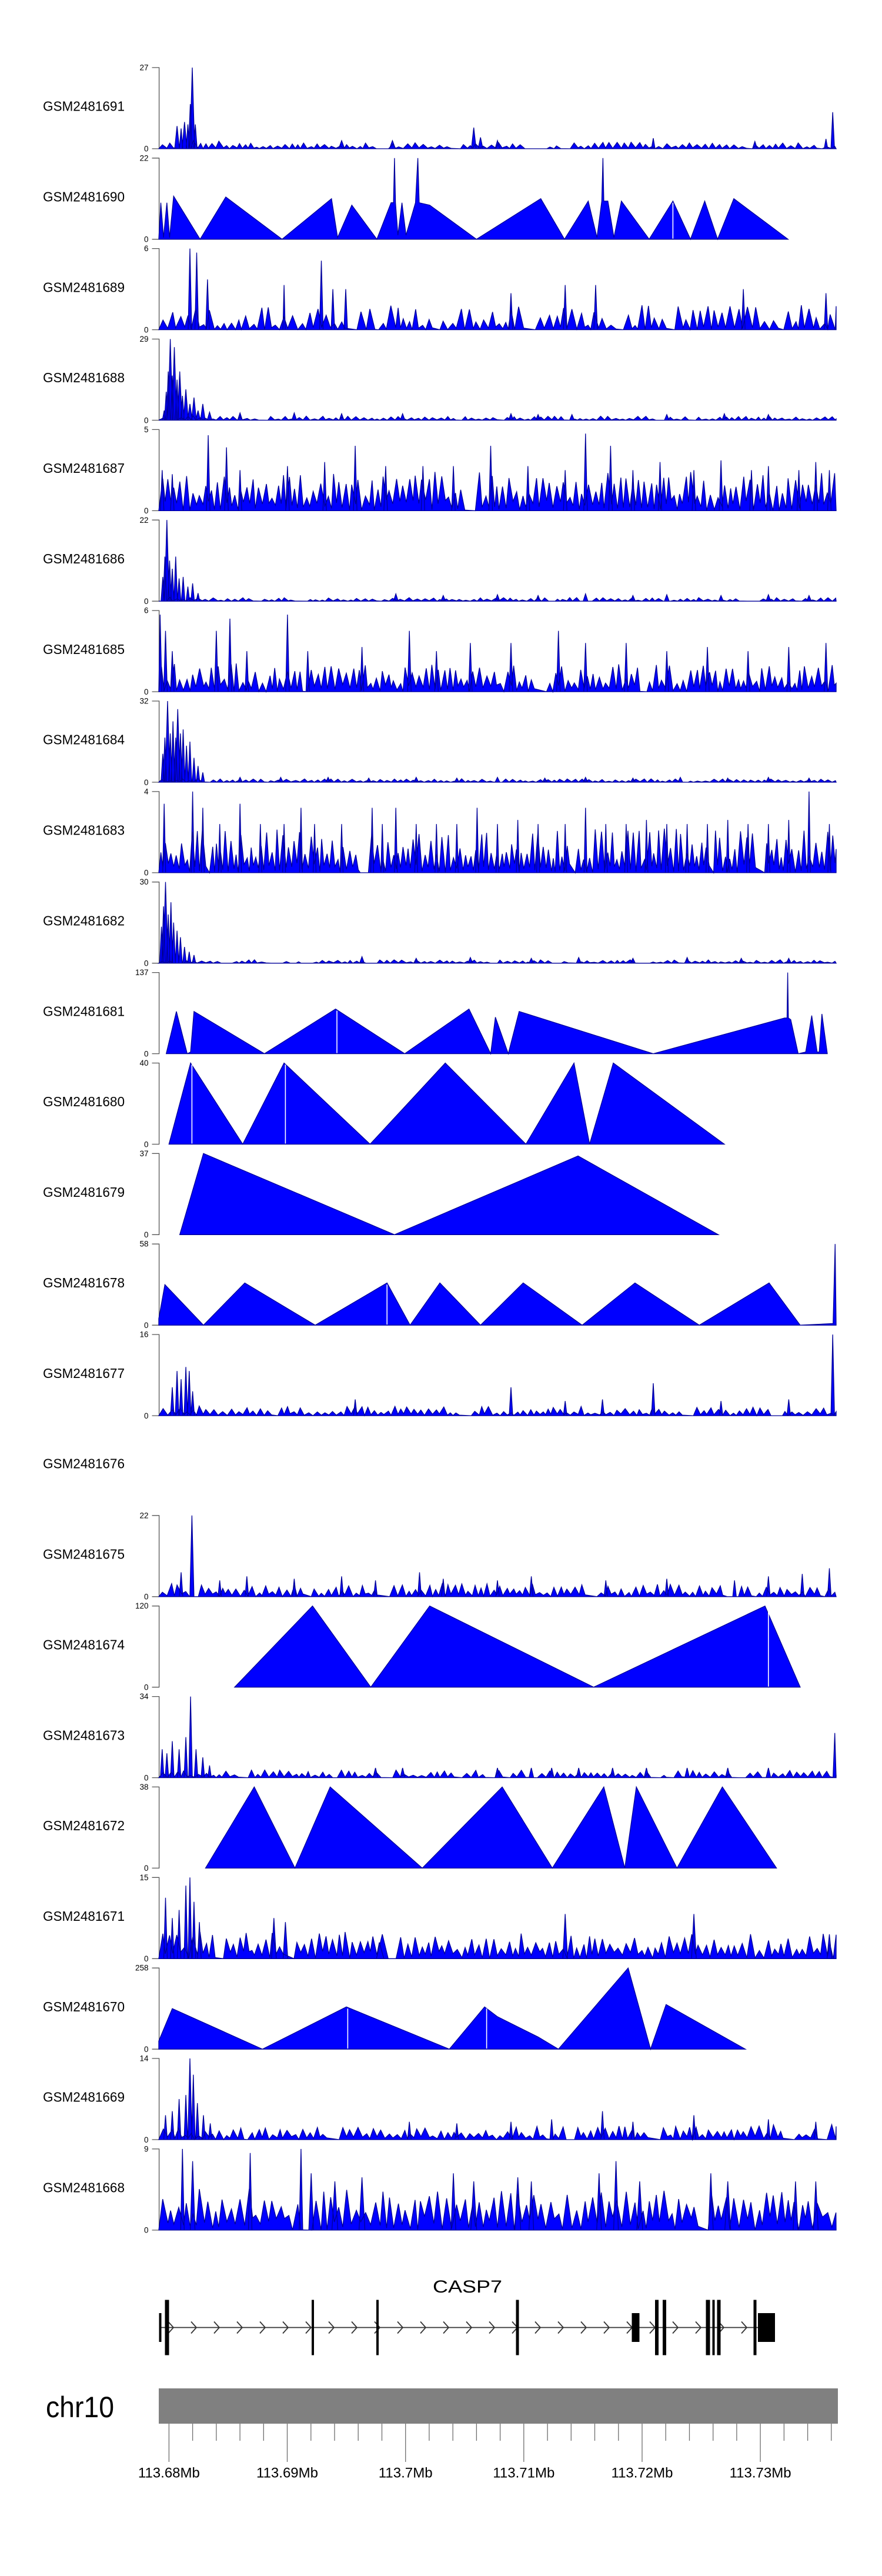  I want to click on svg-text: GSM2481677, so click(84, 1373).